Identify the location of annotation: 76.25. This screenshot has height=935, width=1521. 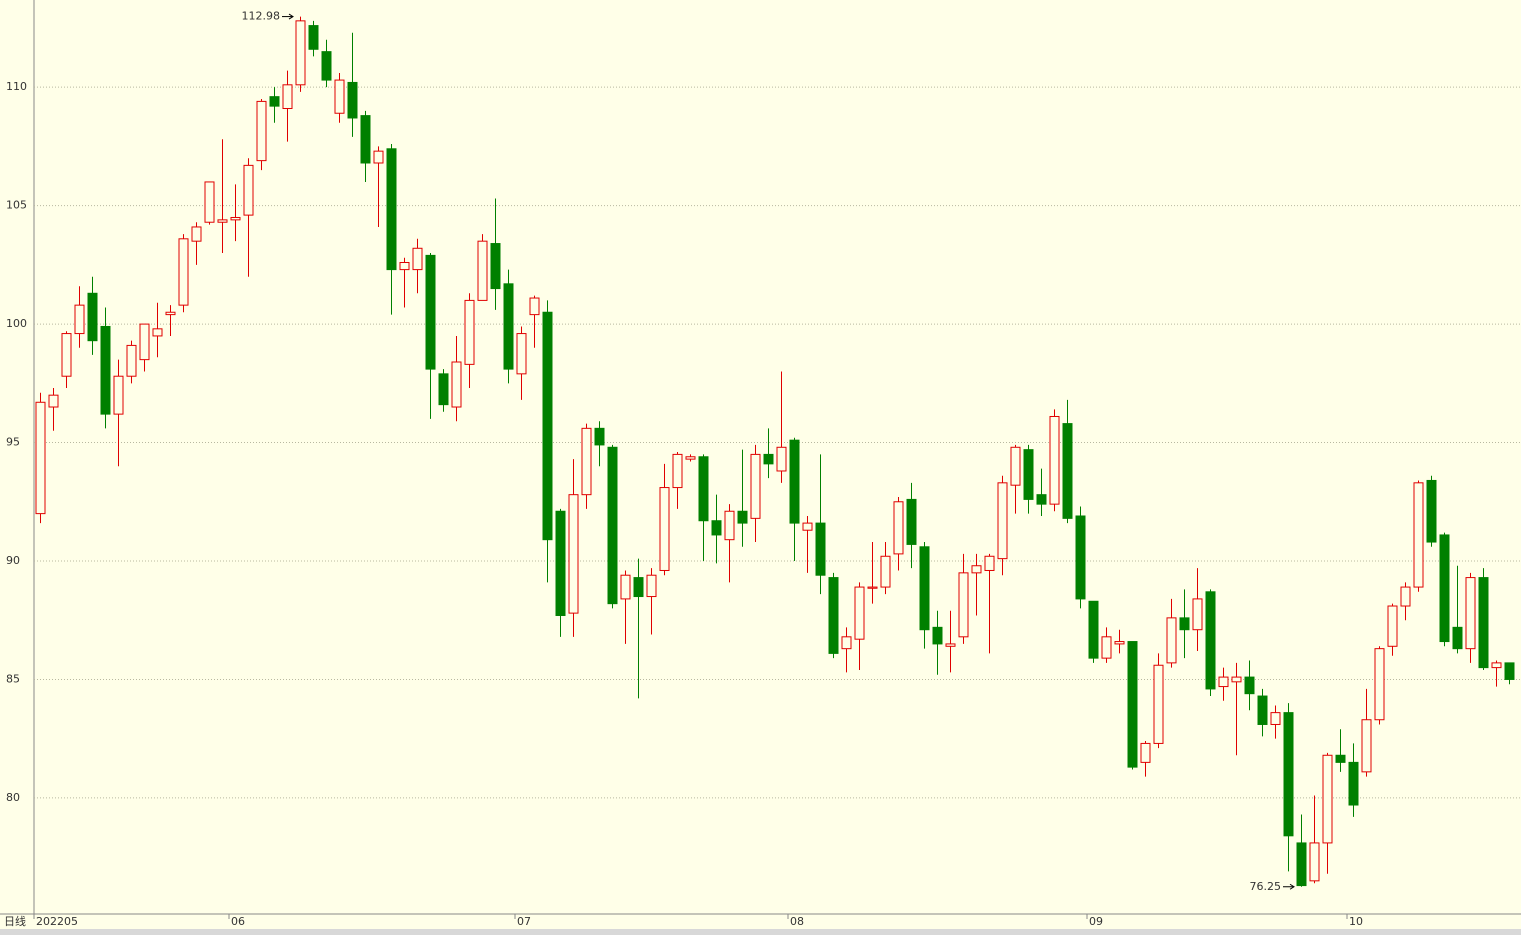
(1266, 886).